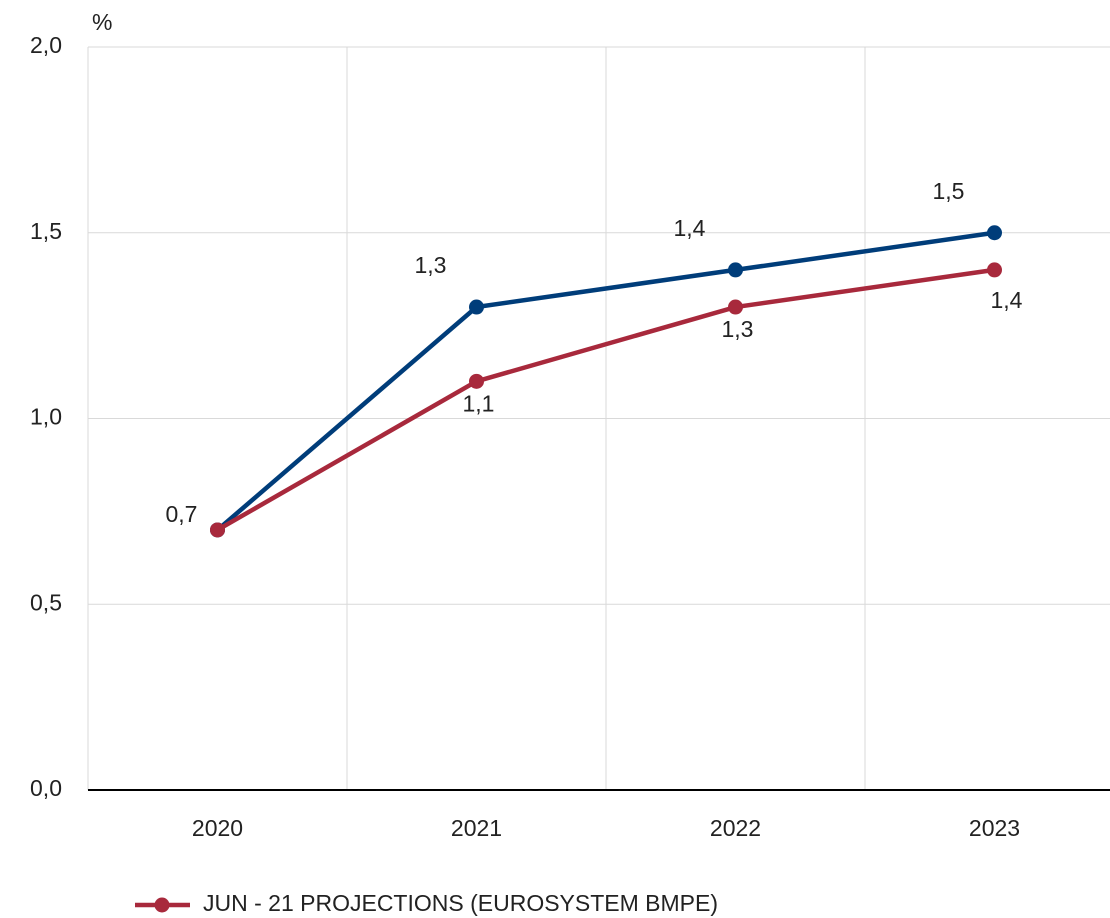 This screenshot has height=918, width=1110. Describe the element at coordinates (217, 828) in the screenshot. I see `x-tick-label: 2020` at that location.